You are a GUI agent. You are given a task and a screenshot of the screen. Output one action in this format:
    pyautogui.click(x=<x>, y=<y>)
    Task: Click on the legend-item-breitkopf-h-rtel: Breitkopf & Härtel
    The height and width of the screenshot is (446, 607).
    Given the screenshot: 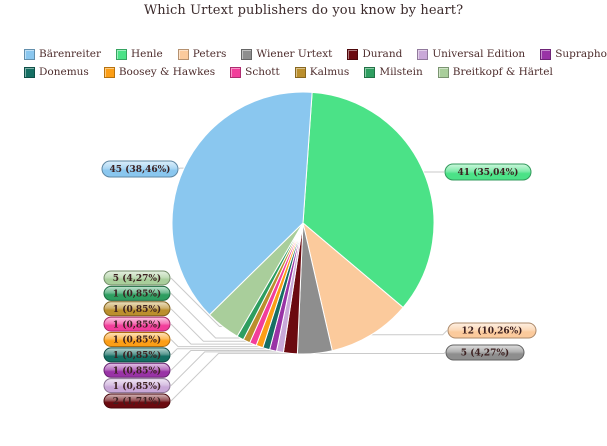 What is the action you would take?
    pyautogui.click(x=495, y=72)
    